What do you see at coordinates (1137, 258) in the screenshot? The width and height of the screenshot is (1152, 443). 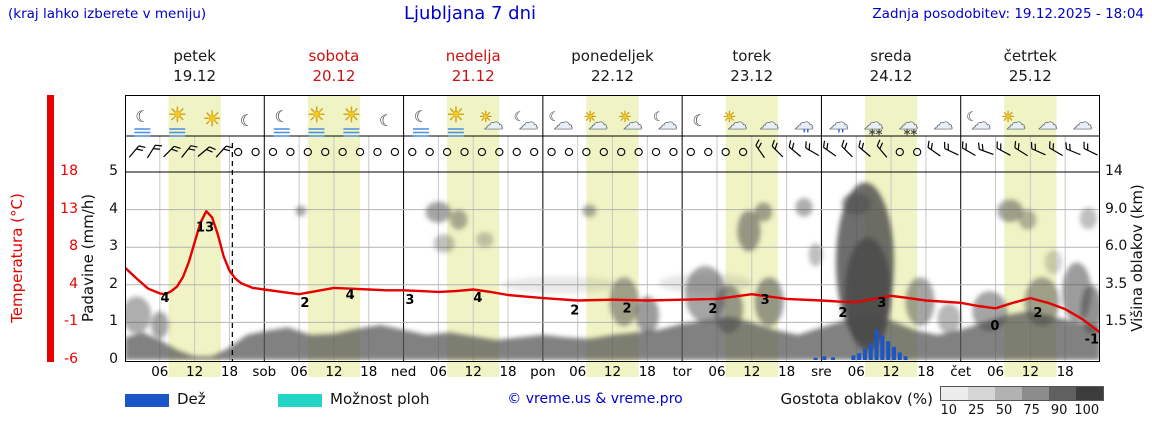 I see `cloud-height-axis-label: Višina oblakov (km)` at bounding box center [1137, 258].